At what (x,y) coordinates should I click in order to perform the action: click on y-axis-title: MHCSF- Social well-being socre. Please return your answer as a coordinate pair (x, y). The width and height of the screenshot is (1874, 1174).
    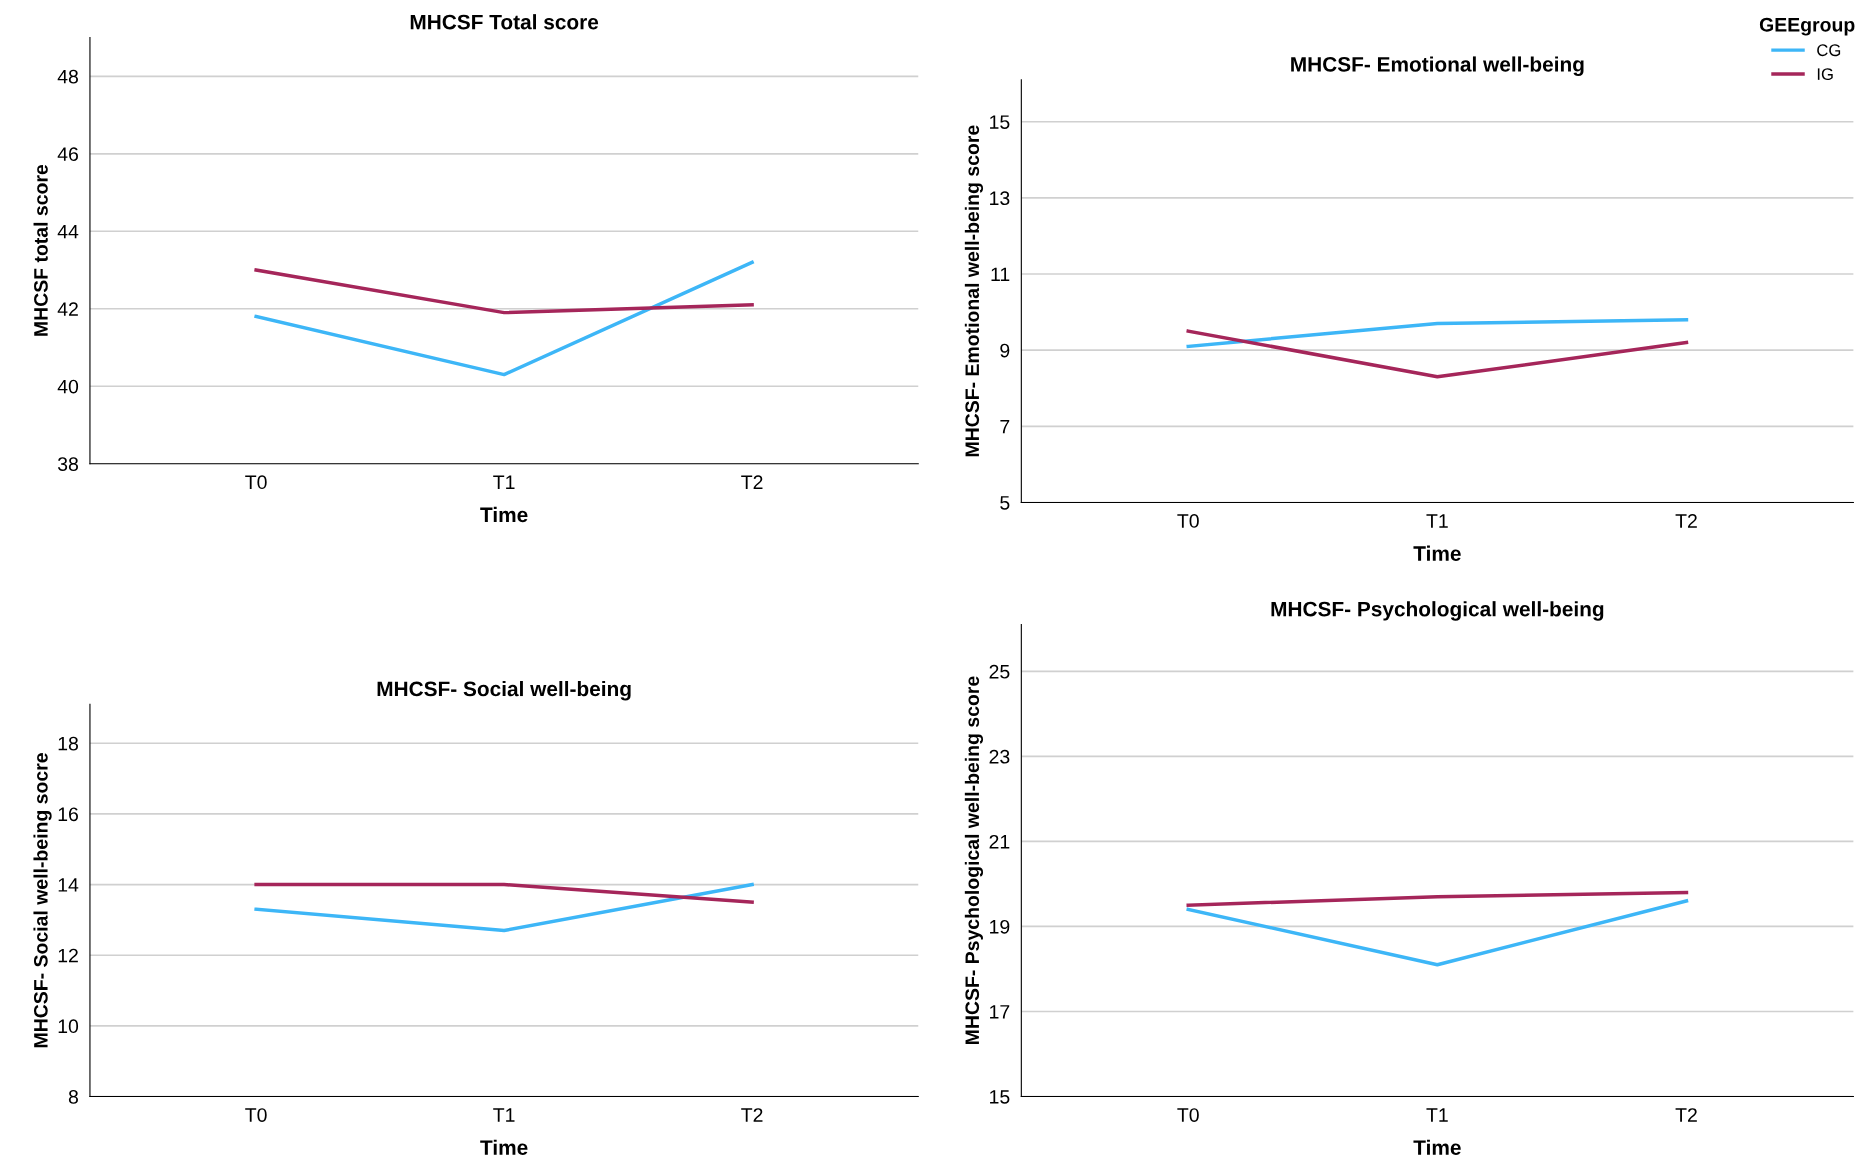
    Looking at the image, I should click on (42, 900).